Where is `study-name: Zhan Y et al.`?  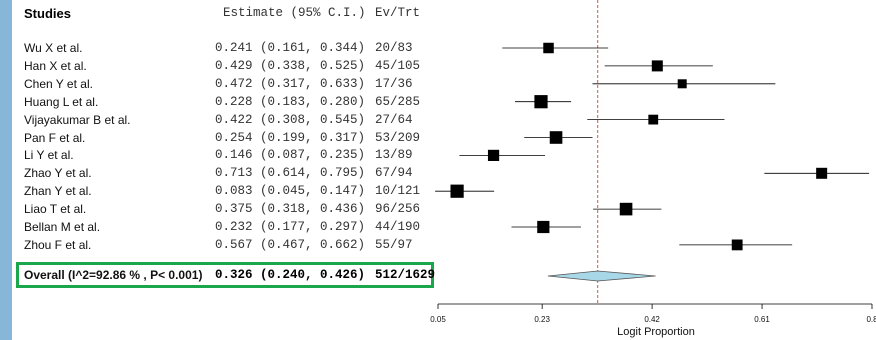
study-name: Zhan Y et al. is located at coordinates (58, 191).